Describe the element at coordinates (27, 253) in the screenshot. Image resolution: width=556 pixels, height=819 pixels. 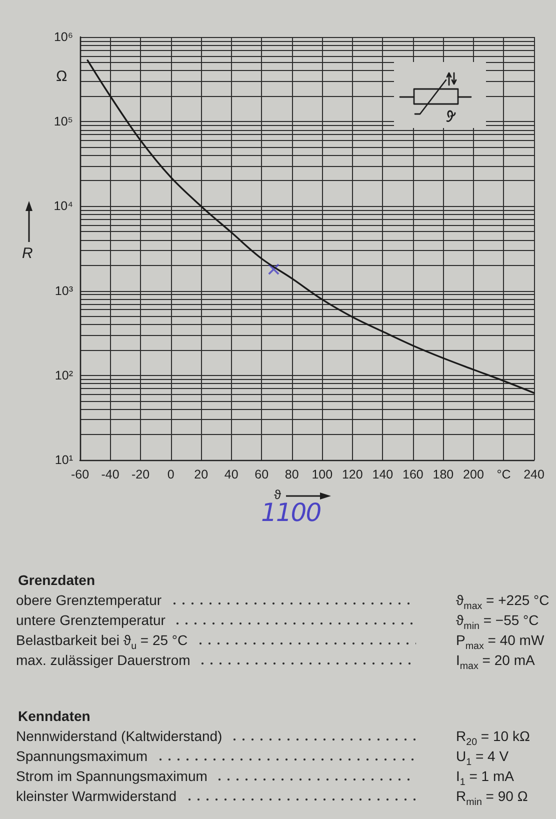
I see `y-axis-title: R` at that location.